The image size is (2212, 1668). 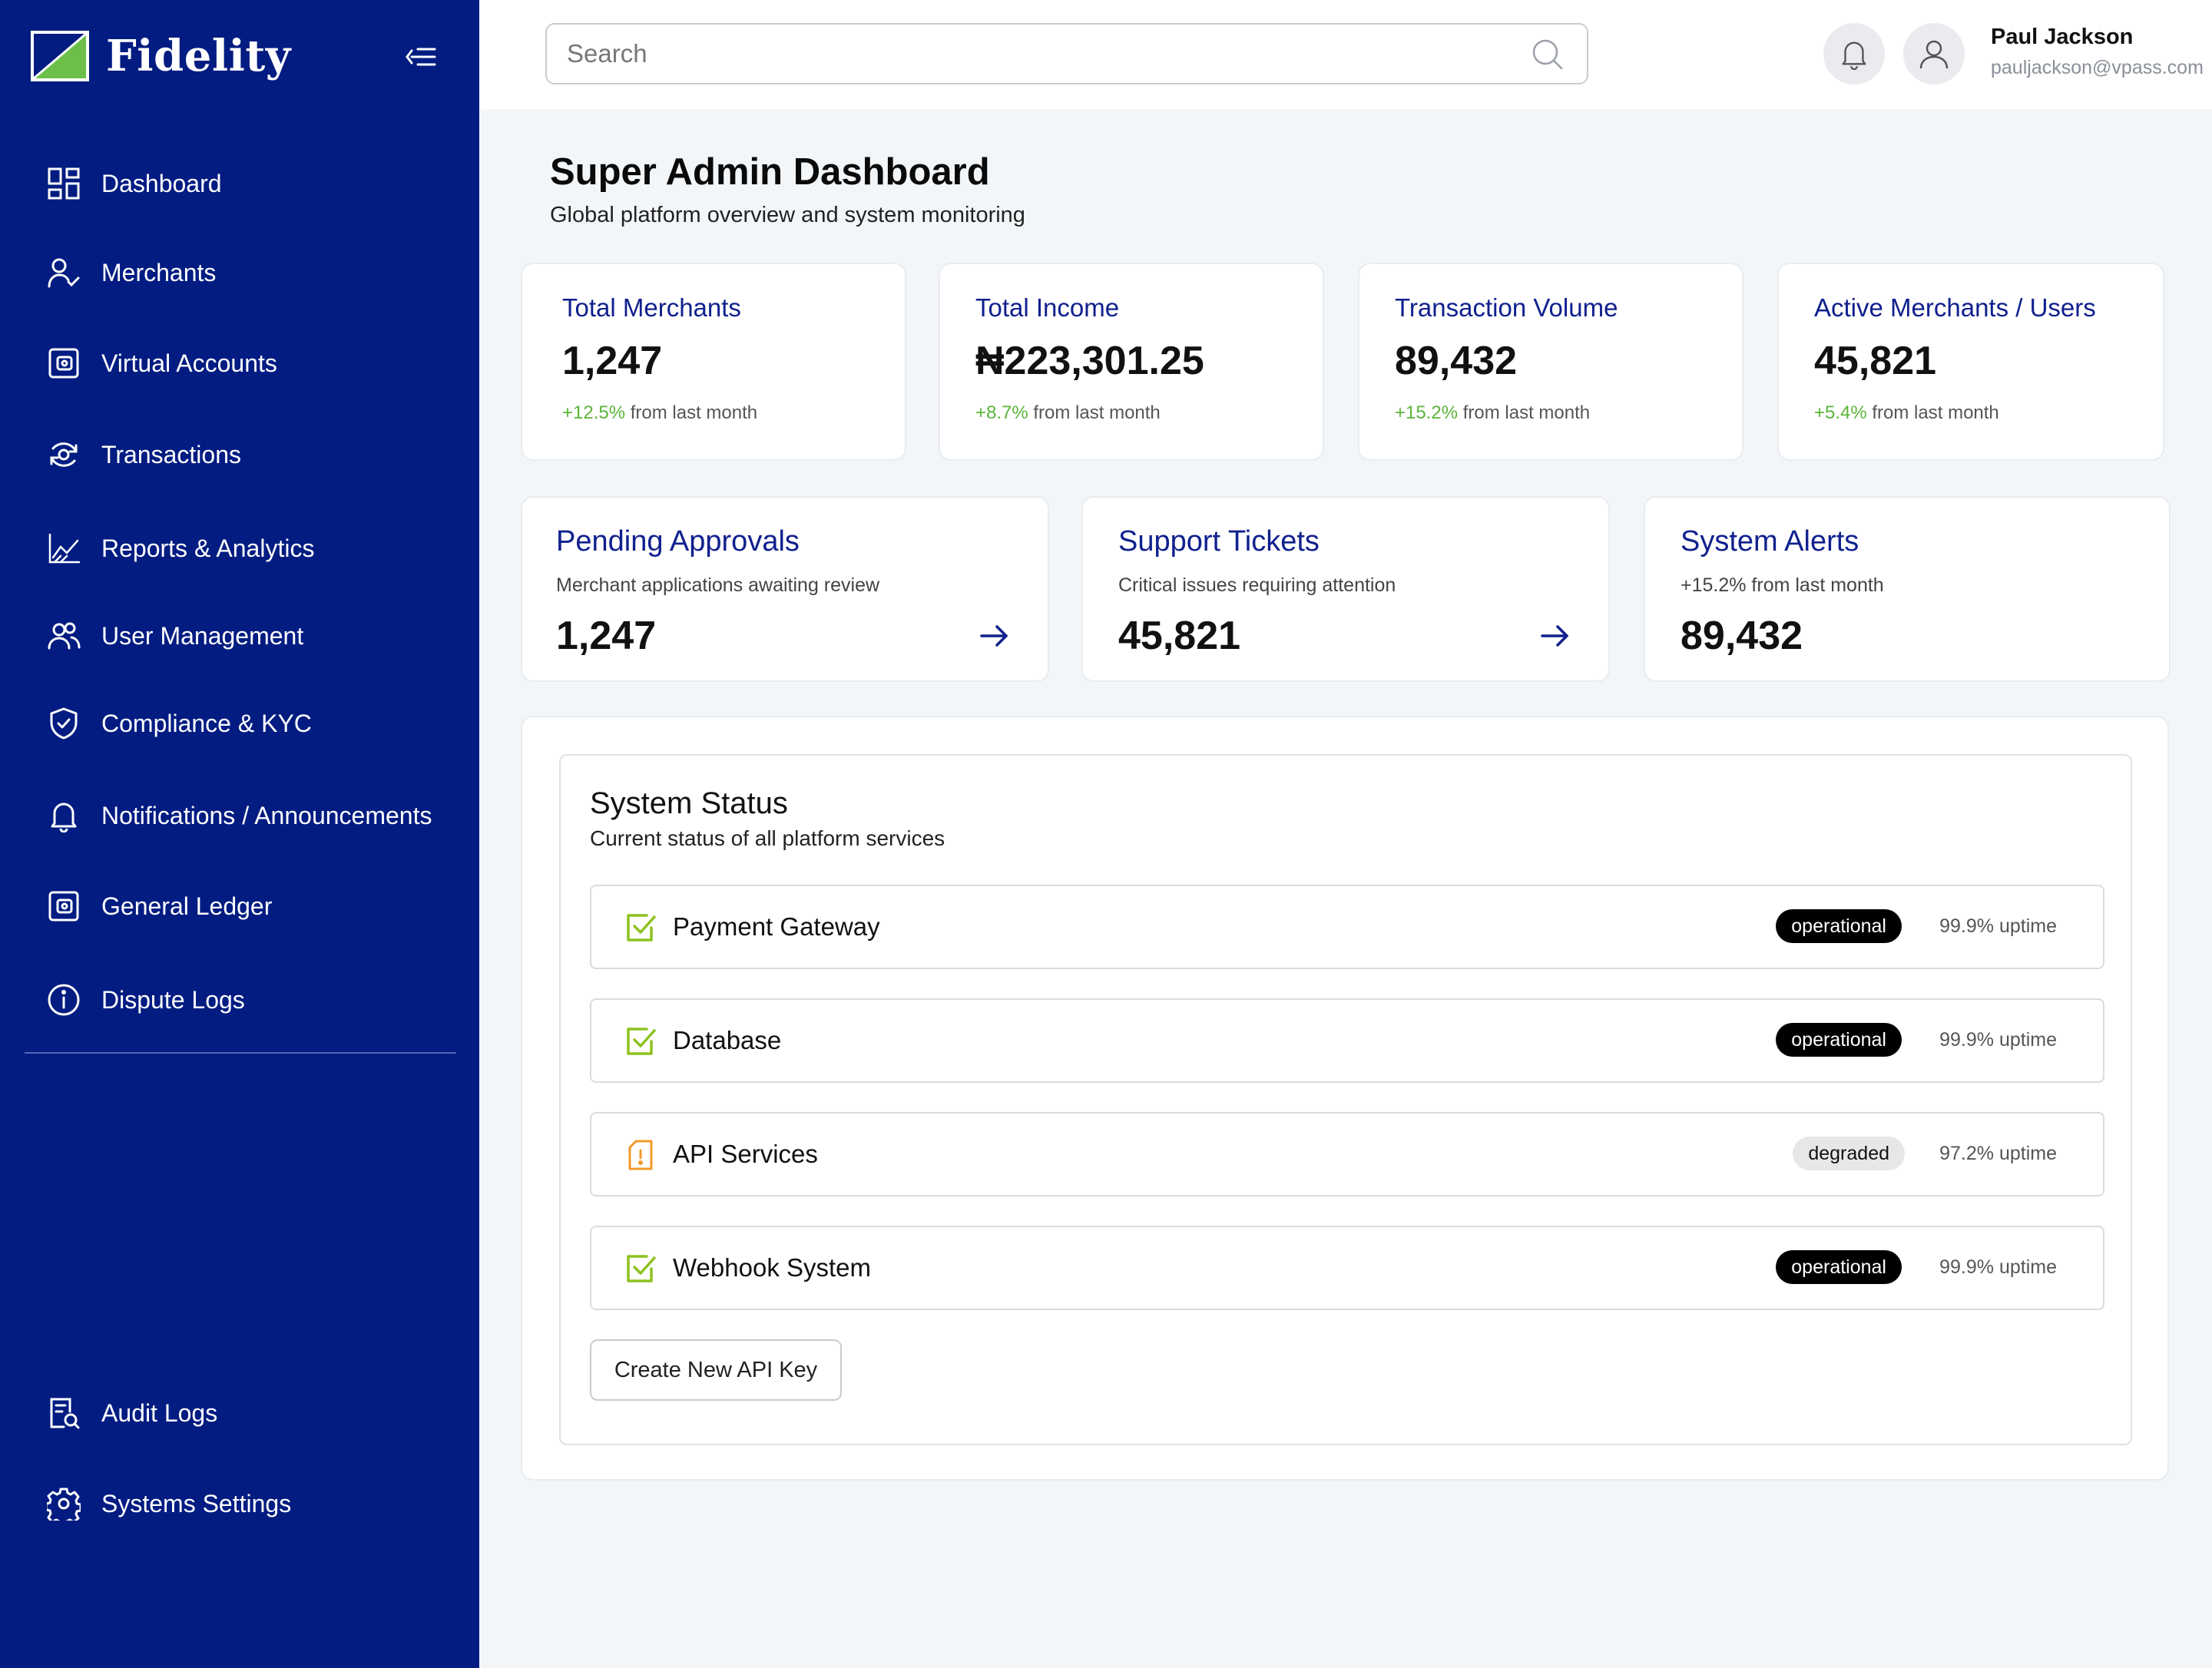 What do you see at coordinates (64, 1503) in the screenshot?
I see `gear-icon` at bounding box center [64, 1503].